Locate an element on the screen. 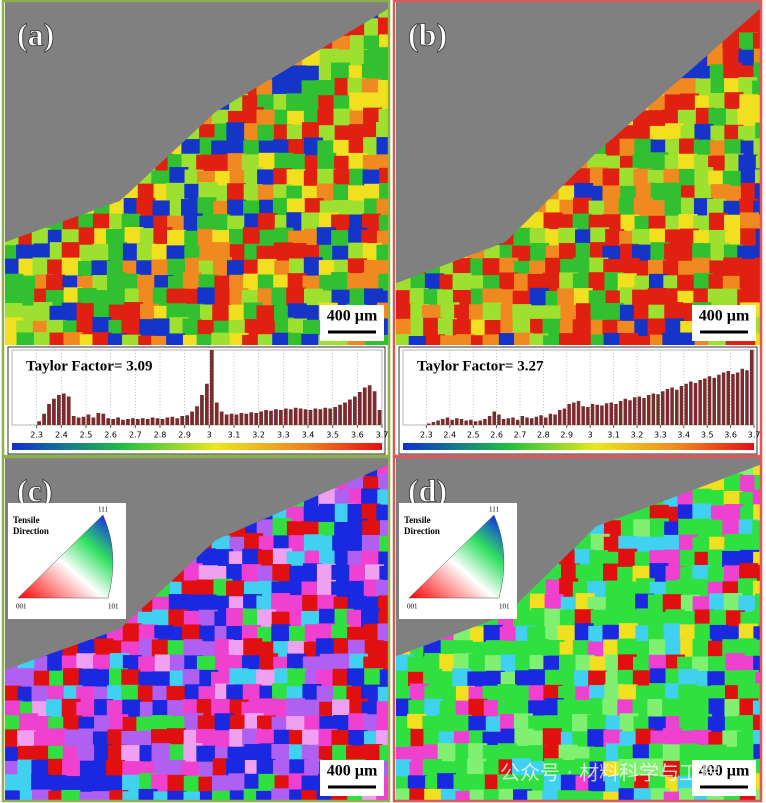 This screenshot has width=766, height=803. x-tick-label: 2.3 is located at coordinates (426, 435).